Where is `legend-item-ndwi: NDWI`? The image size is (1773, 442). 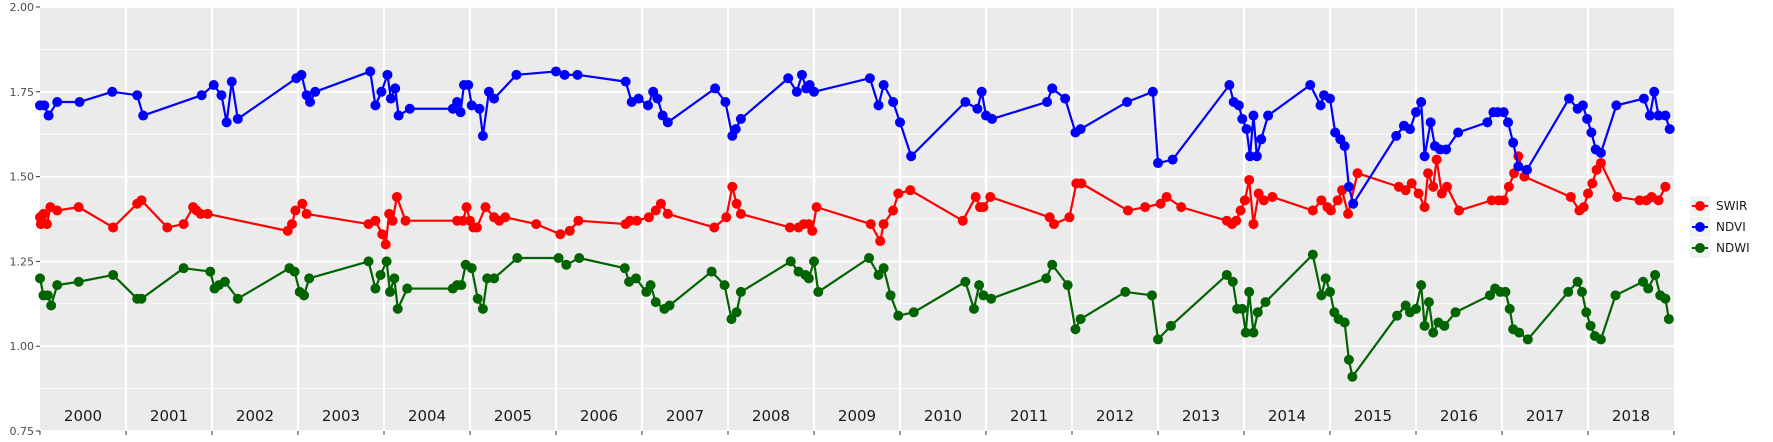 legend-item-ndwi: NDWI is located at coordinates (1720, 248).